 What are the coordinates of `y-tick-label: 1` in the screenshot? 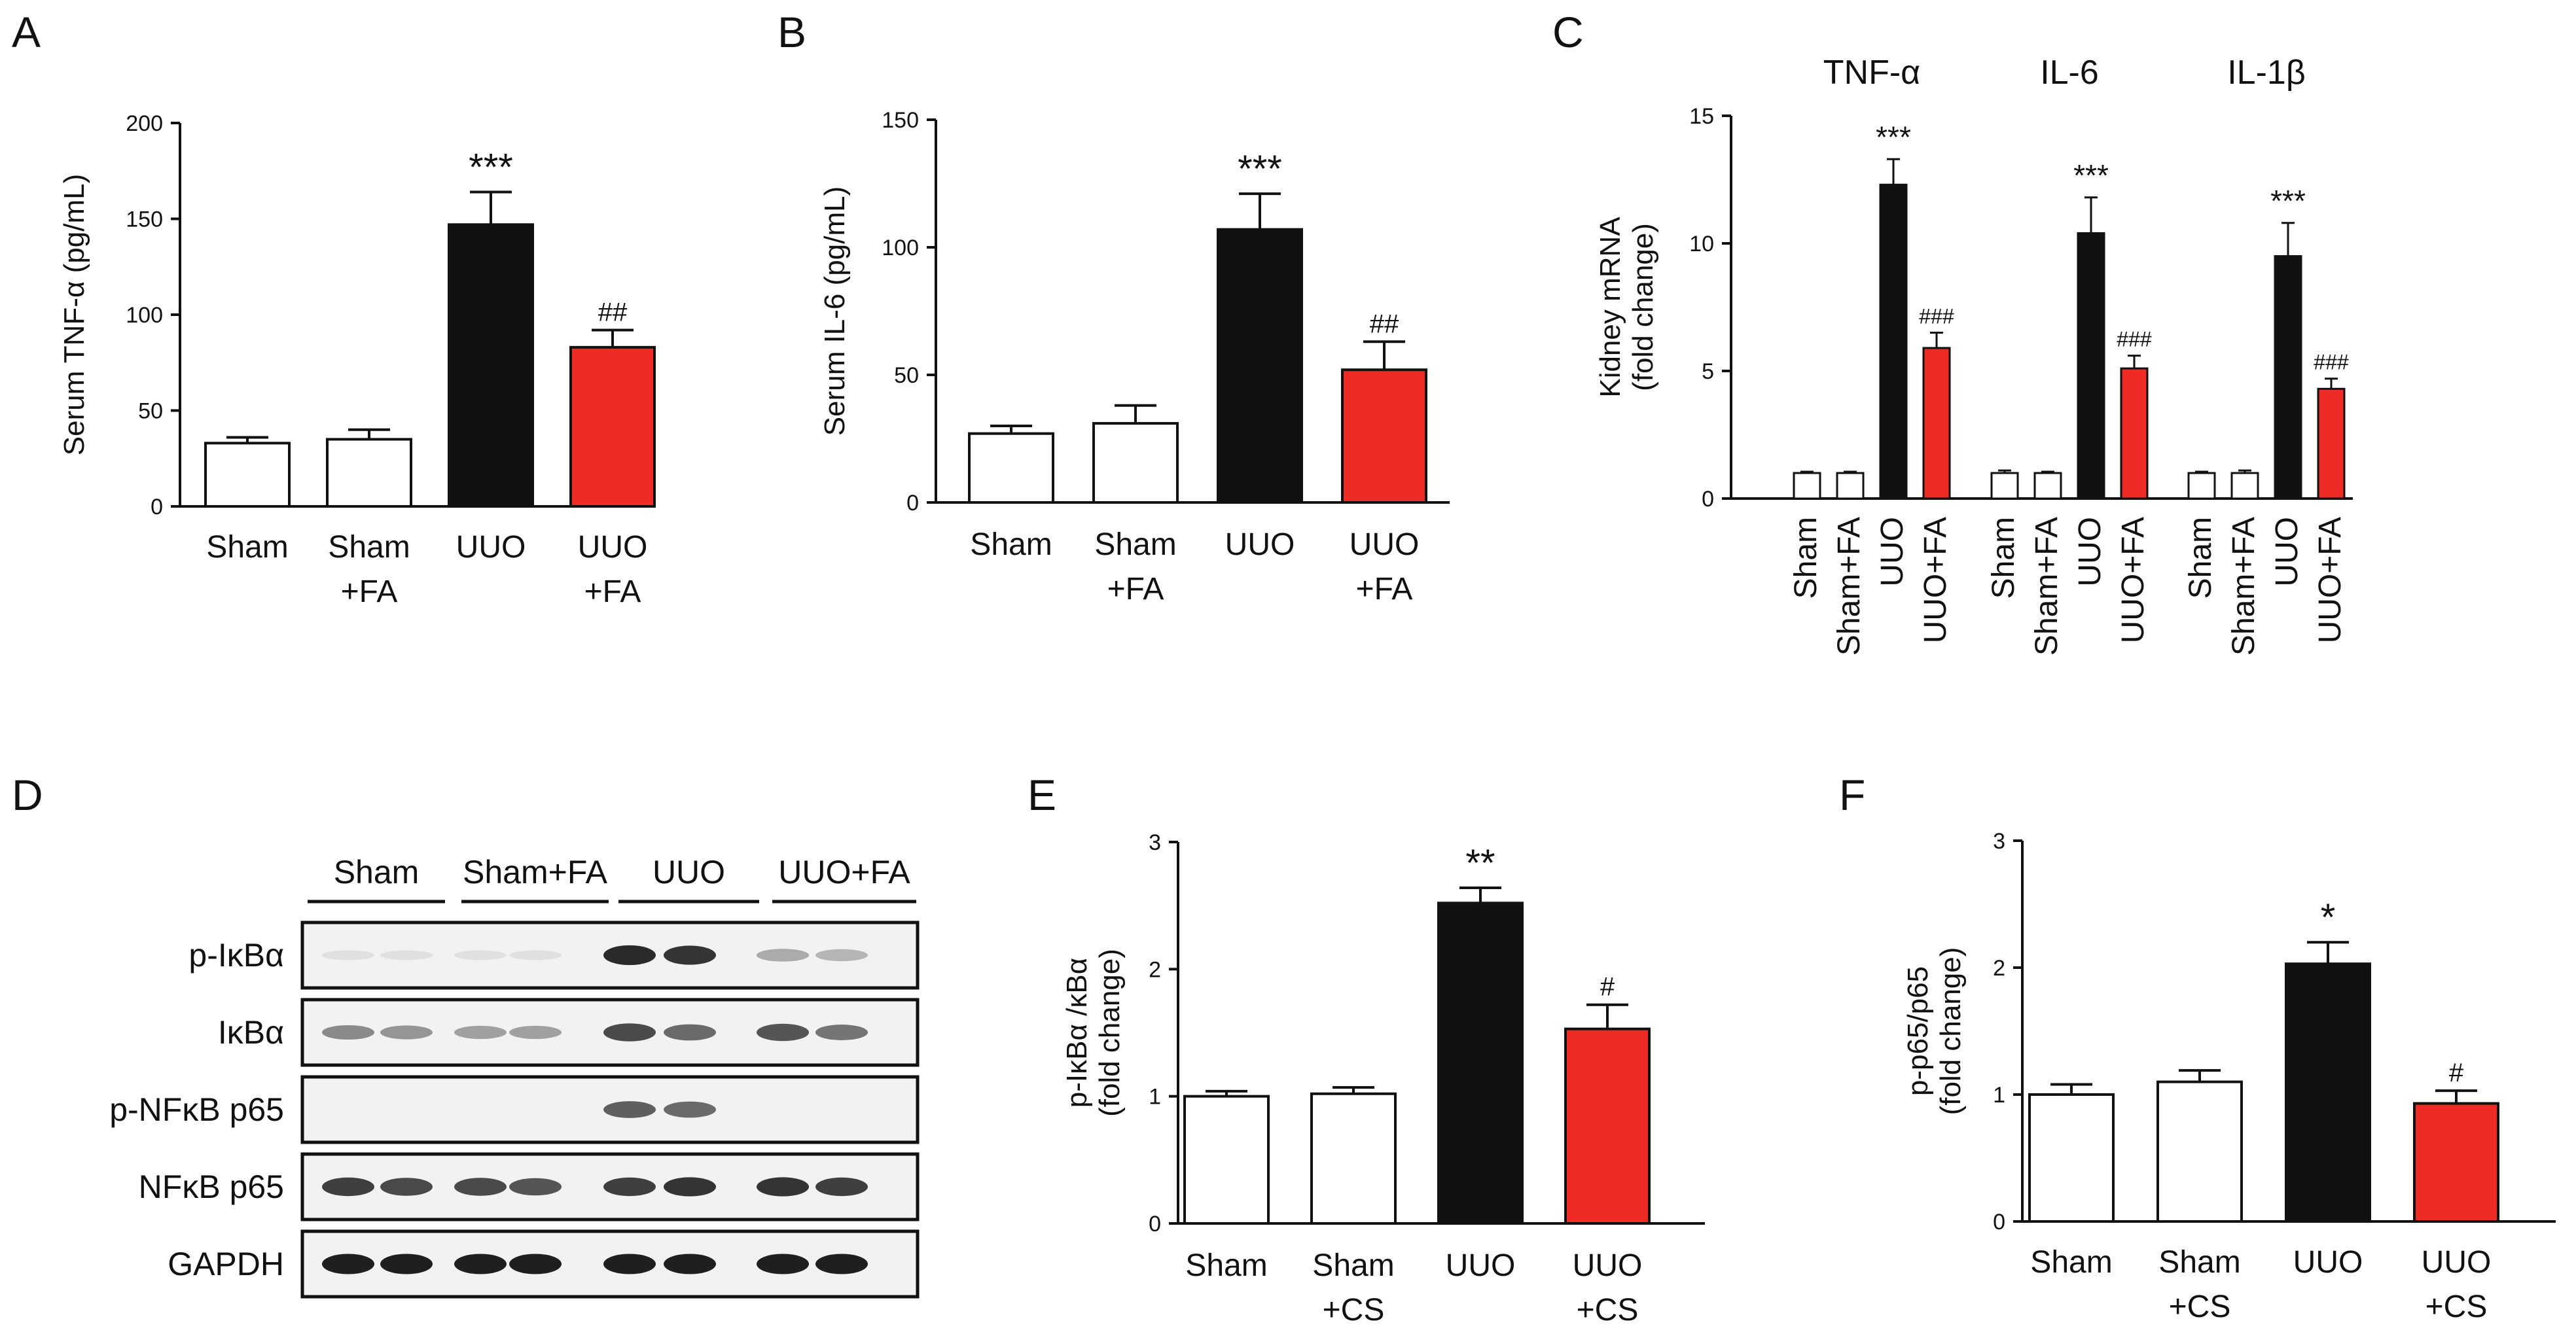 It's located at (1999, 1095).